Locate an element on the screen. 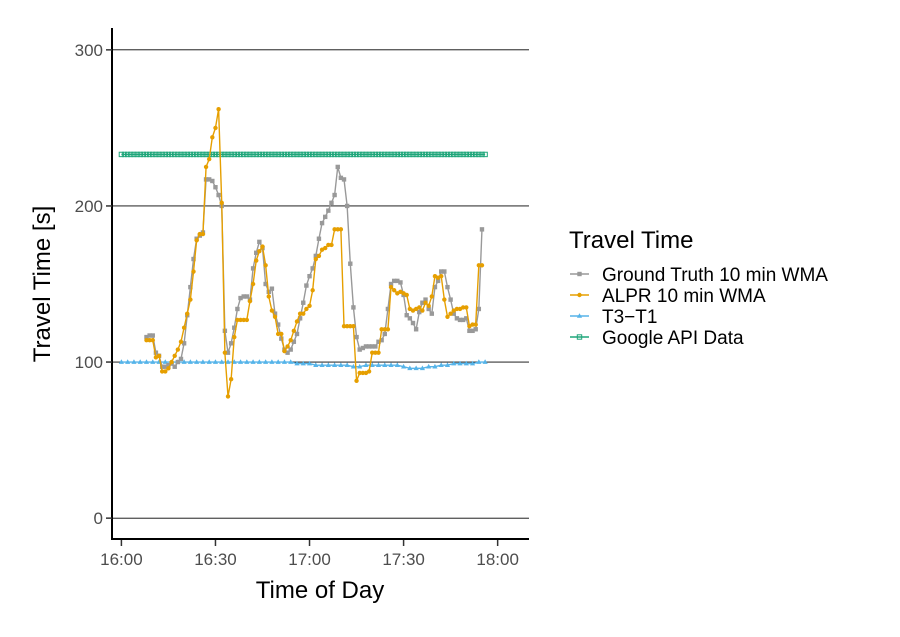 The image size is (900, 637). legend-label-0: Ground Truth 10 min WMA is located at coordinates (715, 275).